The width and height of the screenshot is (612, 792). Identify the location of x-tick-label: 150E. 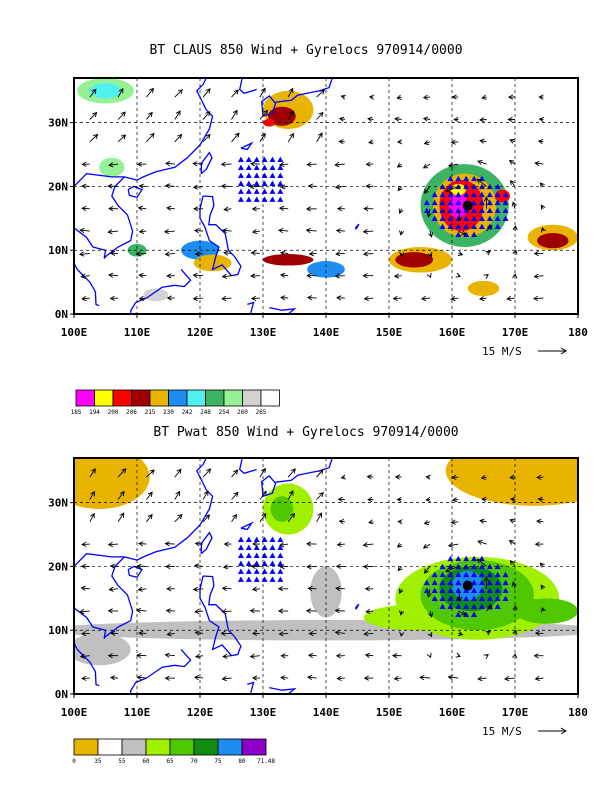
(389, 332).